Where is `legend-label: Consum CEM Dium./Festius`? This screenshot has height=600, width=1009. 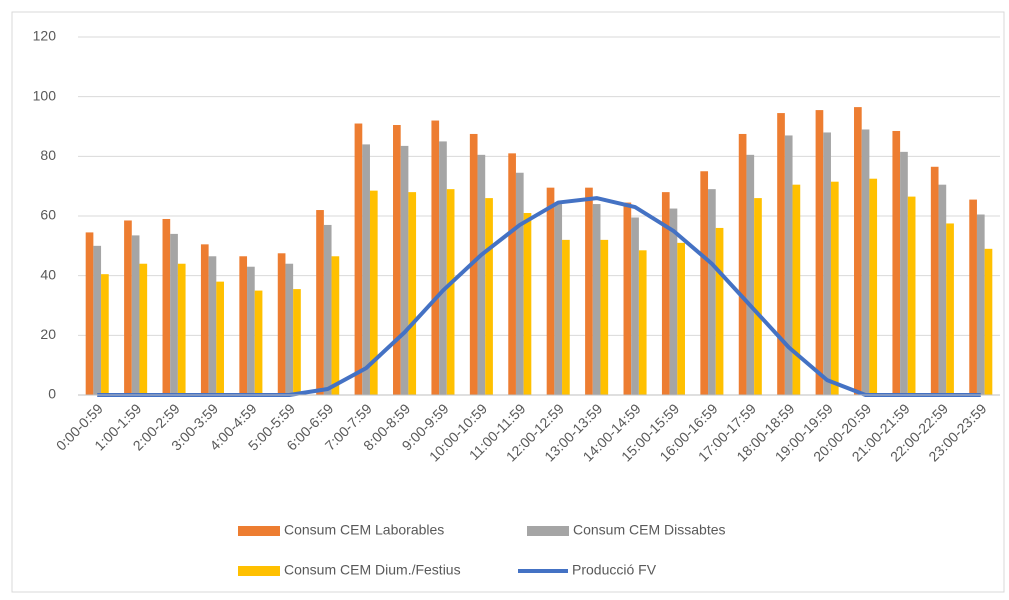 legend-label: Consum CEM Dium./Festius is located at coordinates (372, 570).